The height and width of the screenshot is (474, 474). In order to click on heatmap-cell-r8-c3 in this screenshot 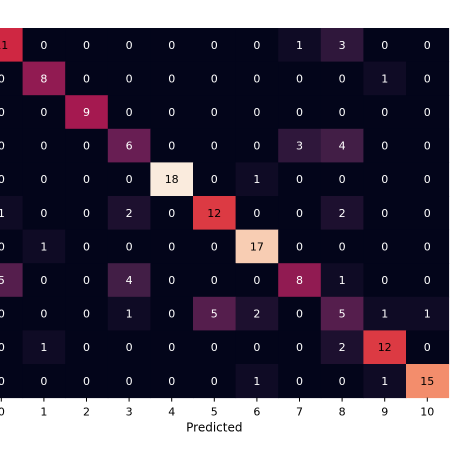, I will do `click(129, 313)`.